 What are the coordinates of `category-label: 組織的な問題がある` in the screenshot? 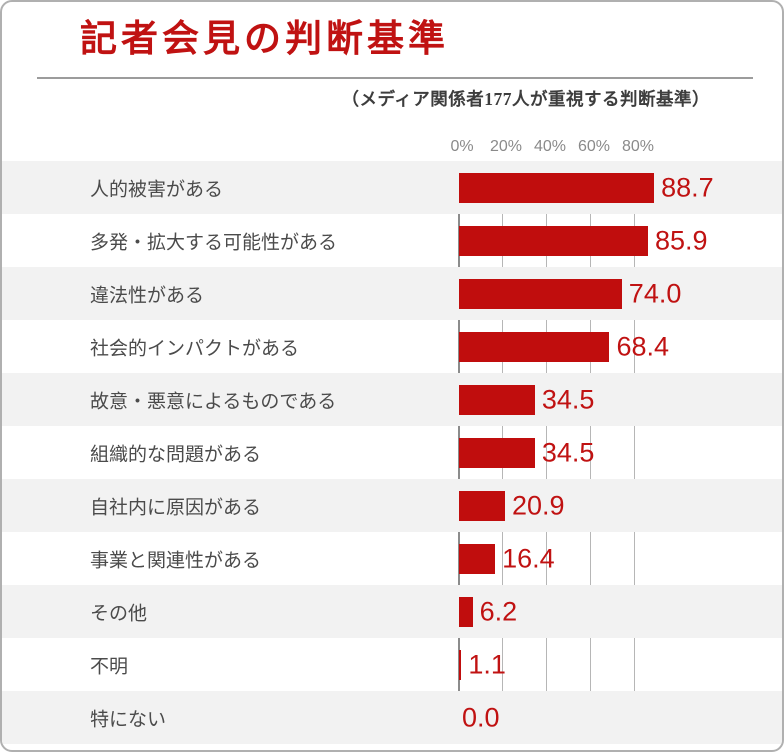 It's located at (176, 454).